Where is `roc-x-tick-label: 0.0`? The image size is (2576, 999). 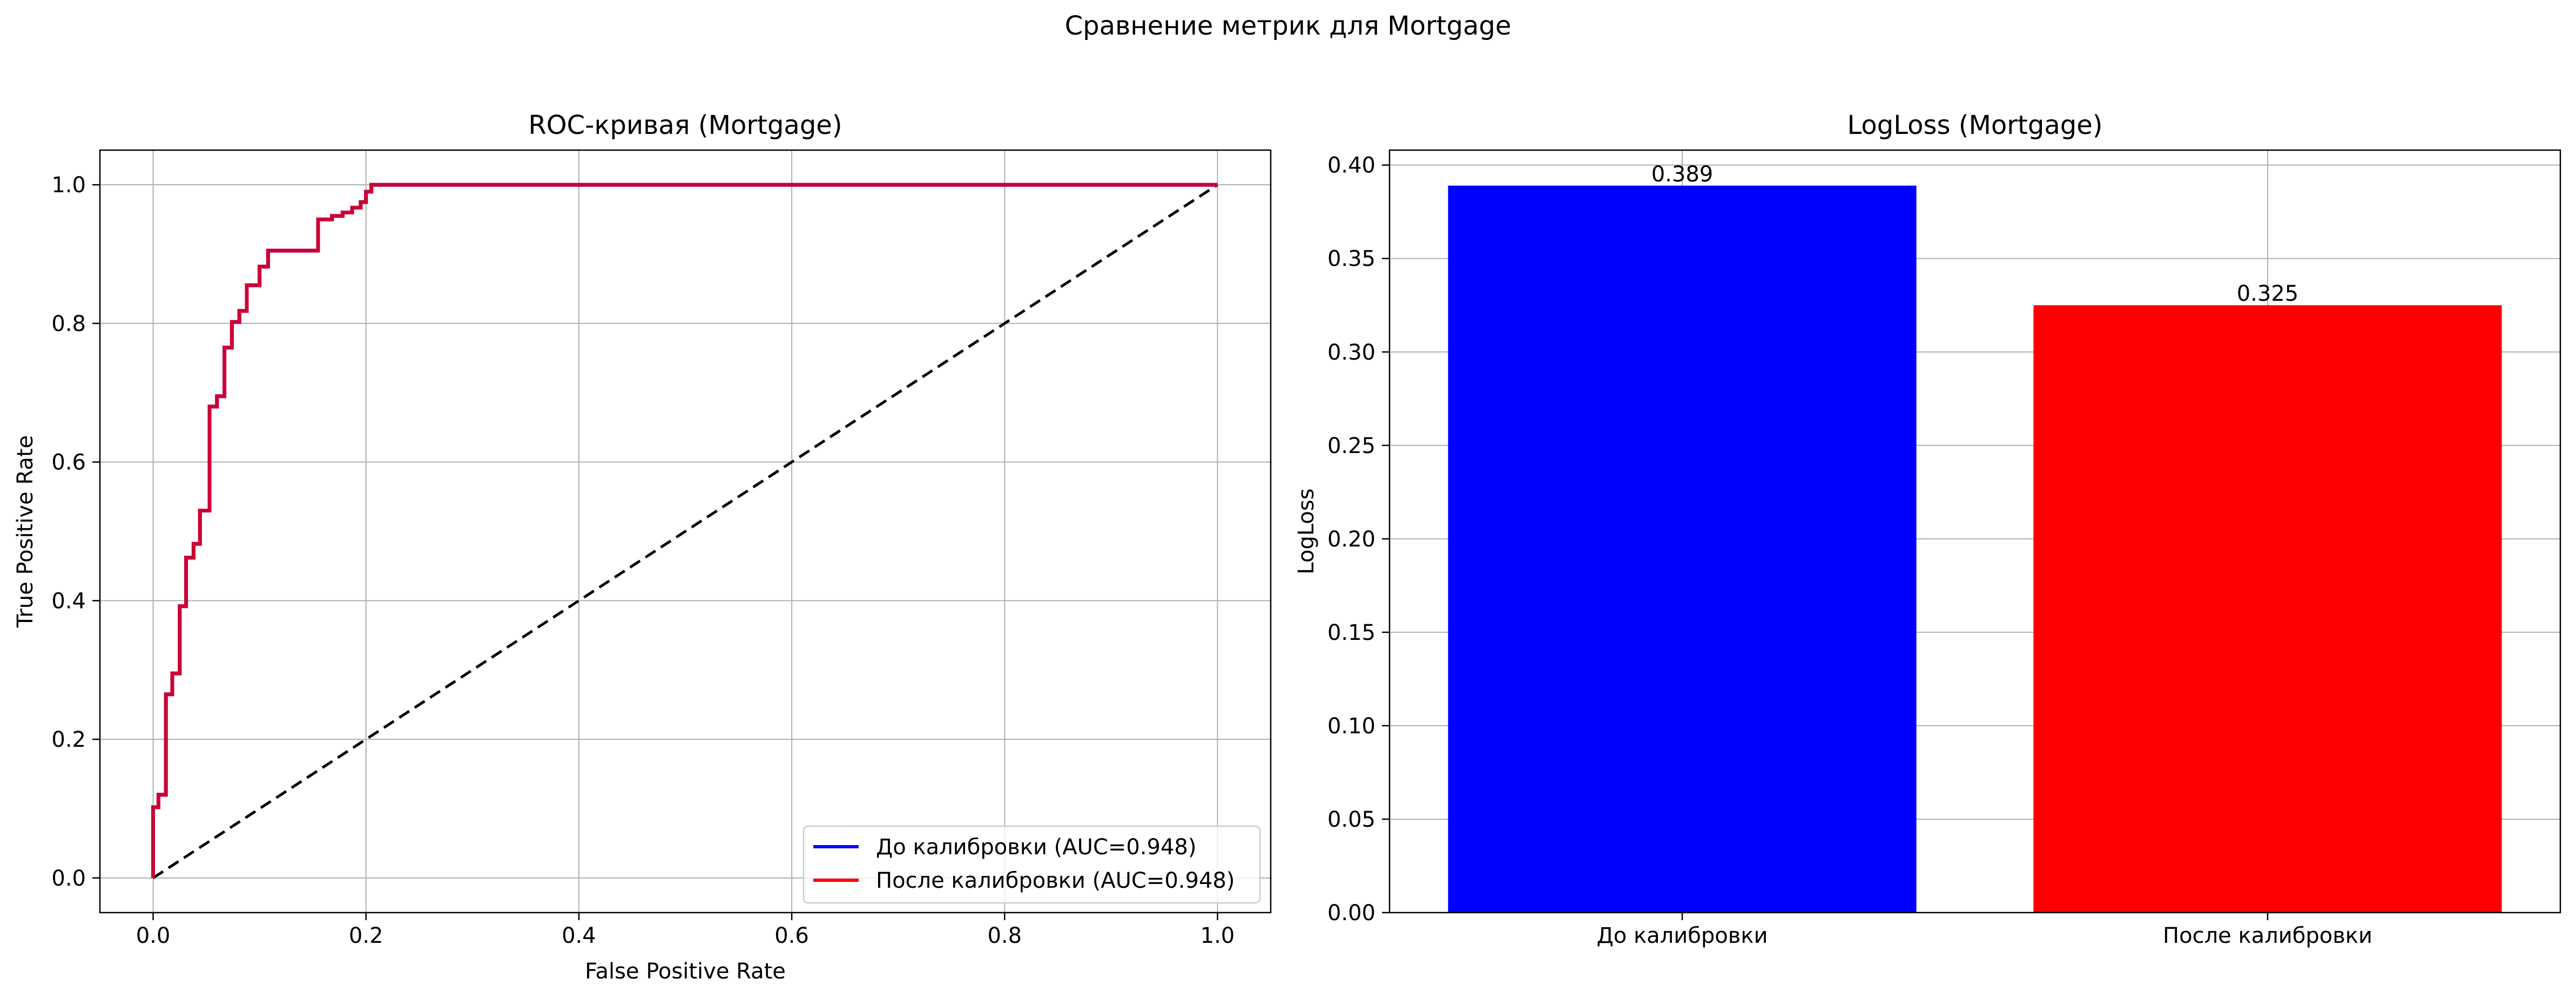
roc-x-tick-label: 0.0 is located at coordinates (153, 935).